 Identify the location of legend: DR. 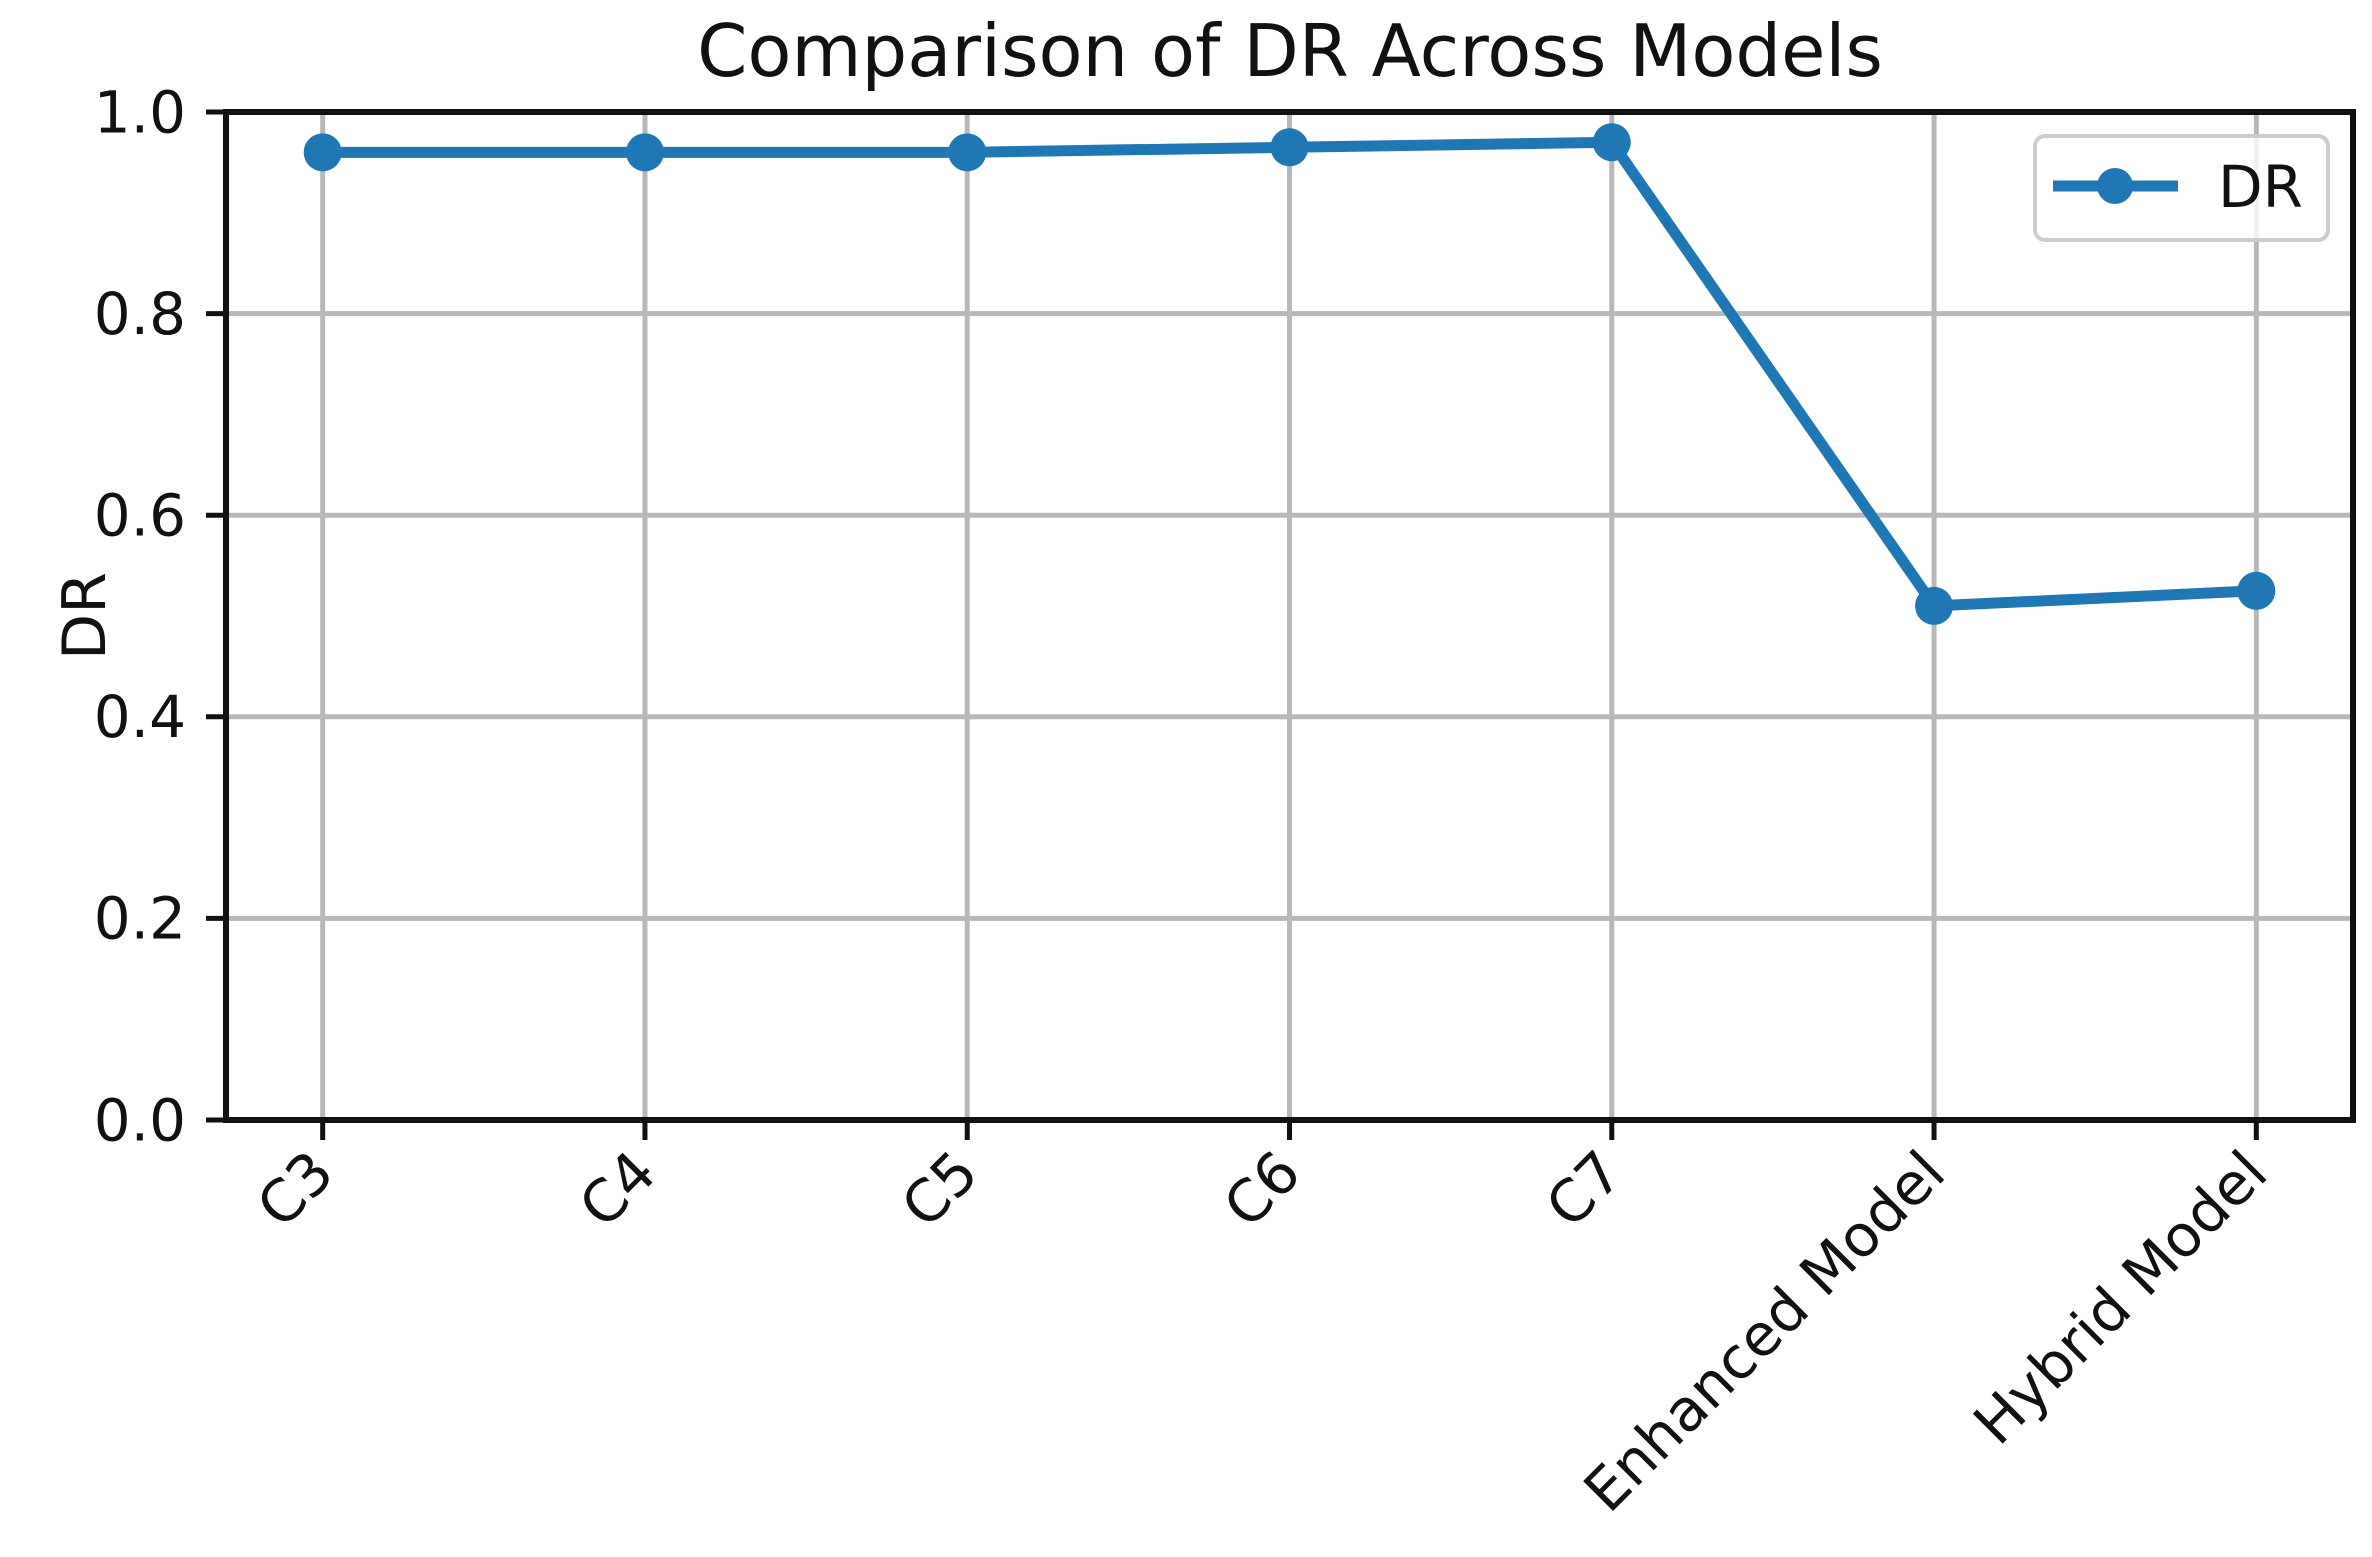
(2181, 188).